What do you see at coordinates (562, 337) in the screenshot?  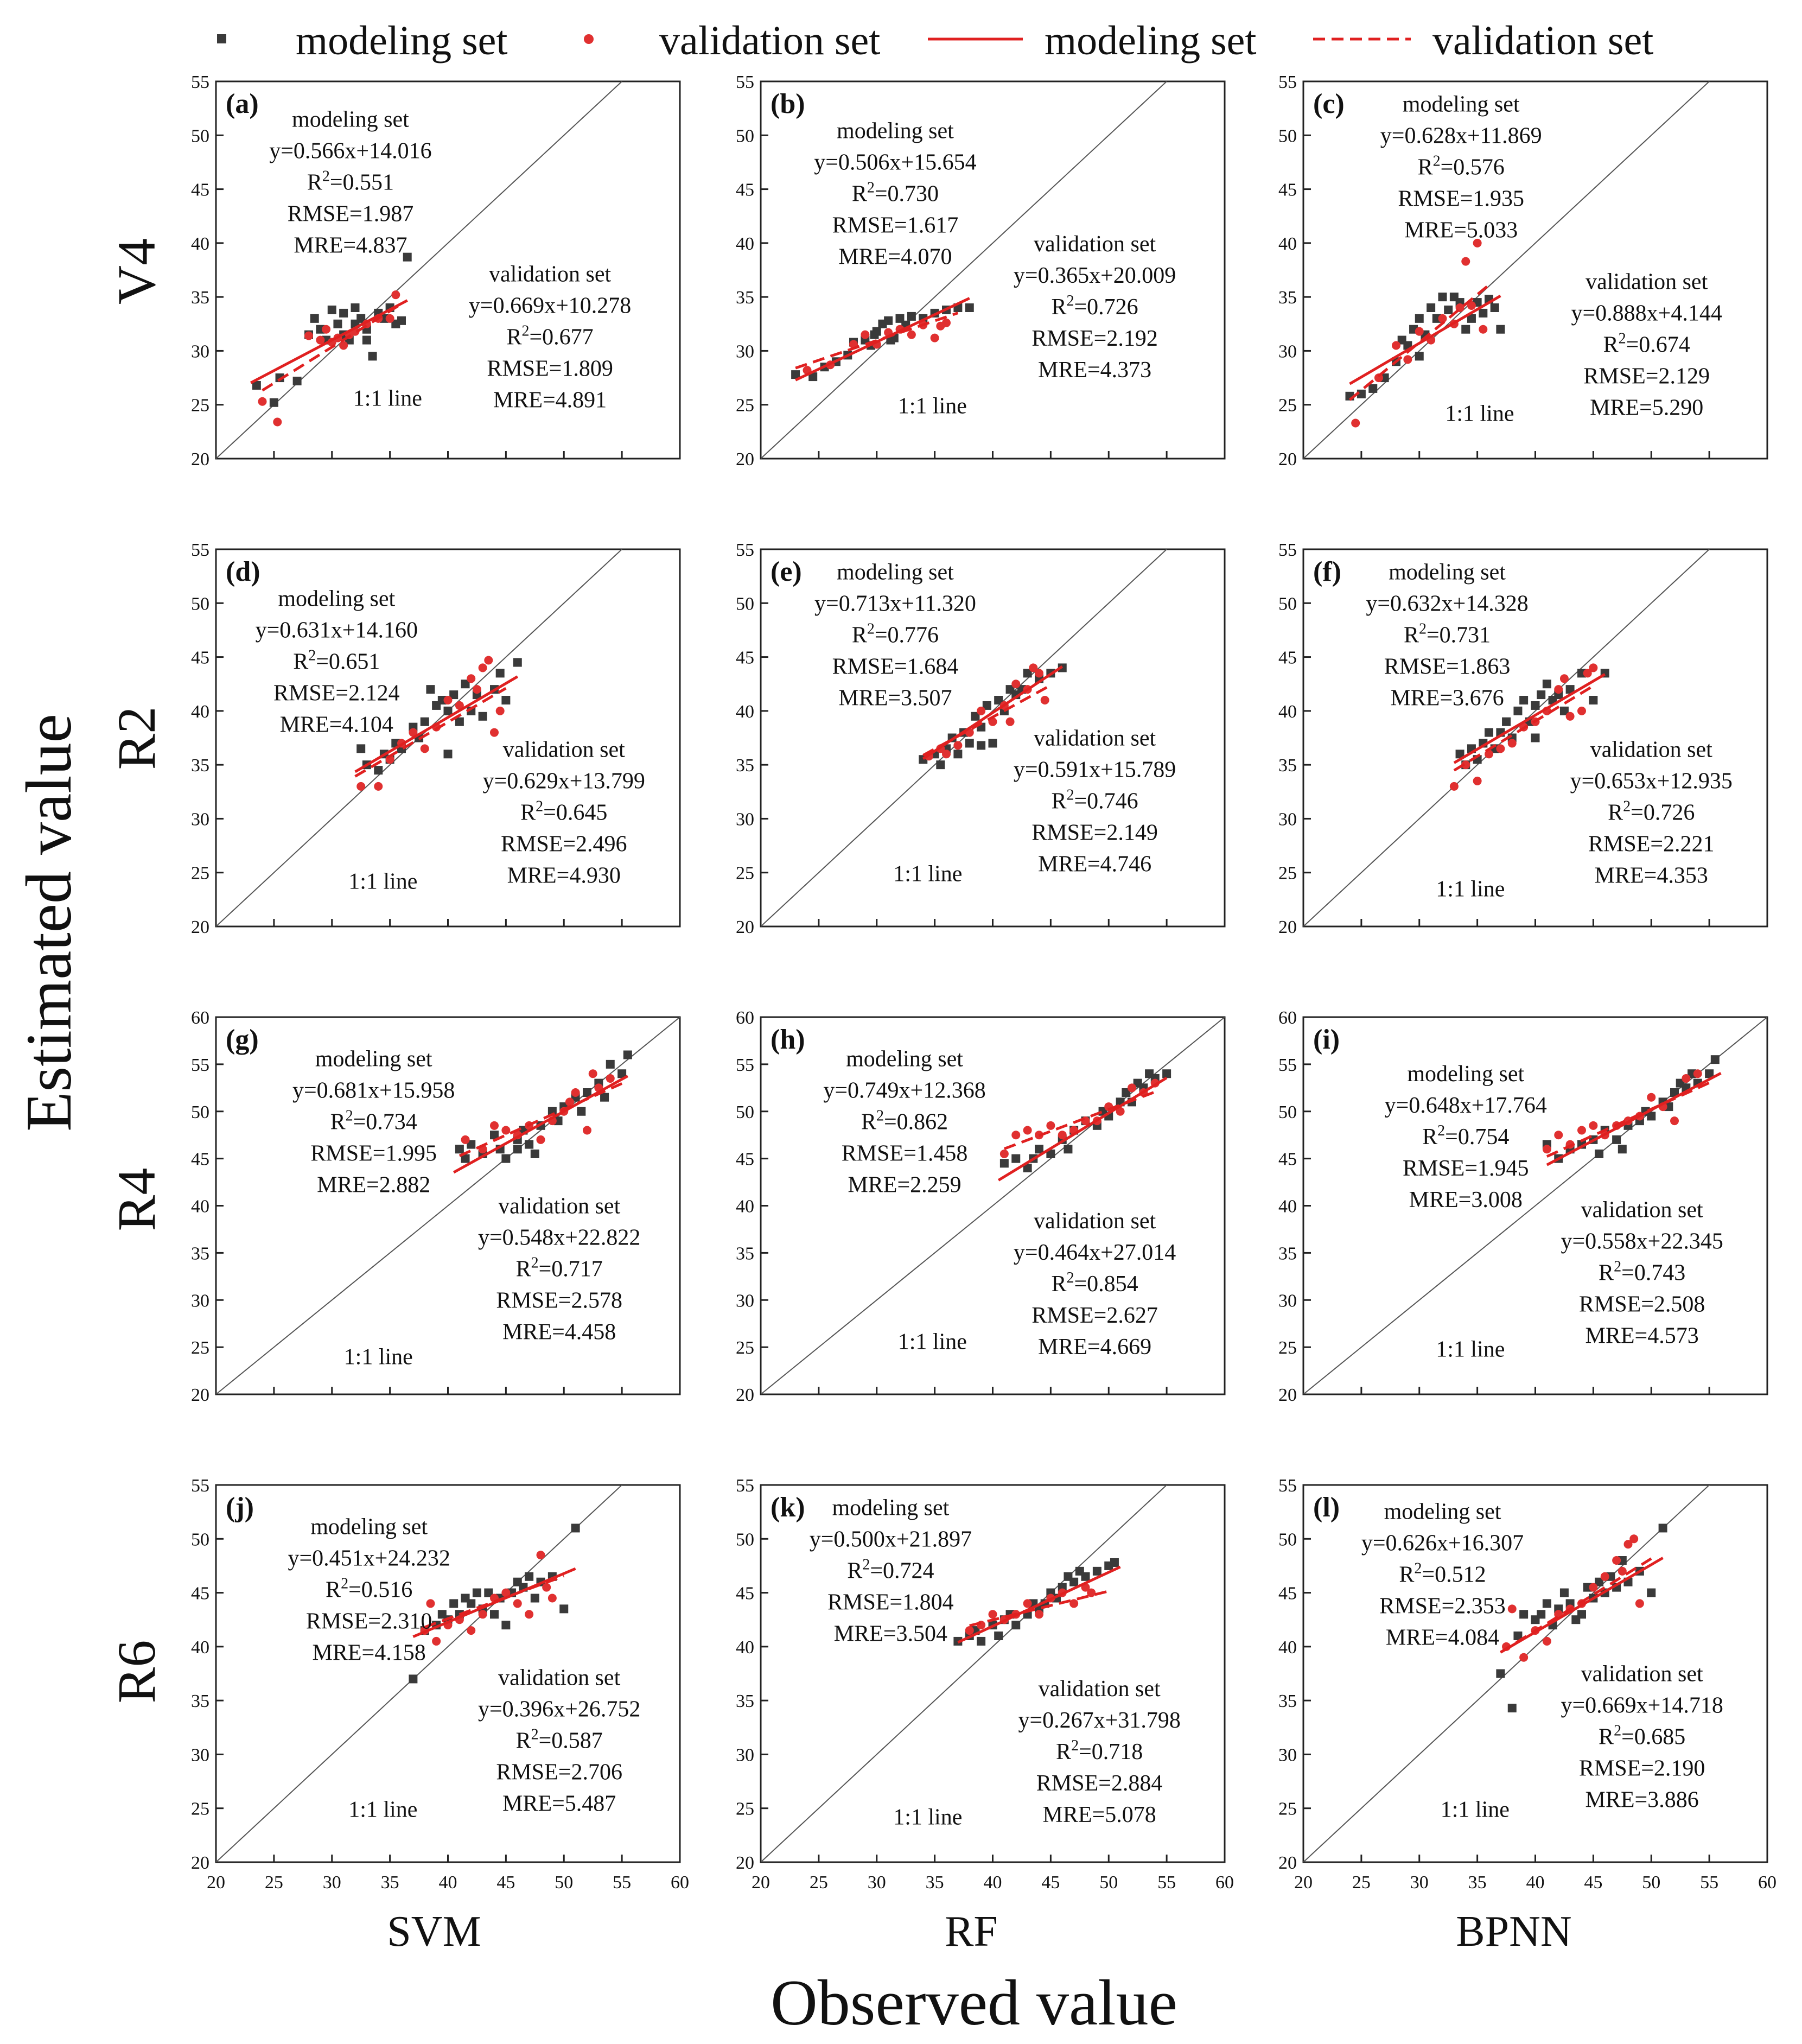 I see `validation-annotation-r-value: =0.677` at bounding box center [562, 337].